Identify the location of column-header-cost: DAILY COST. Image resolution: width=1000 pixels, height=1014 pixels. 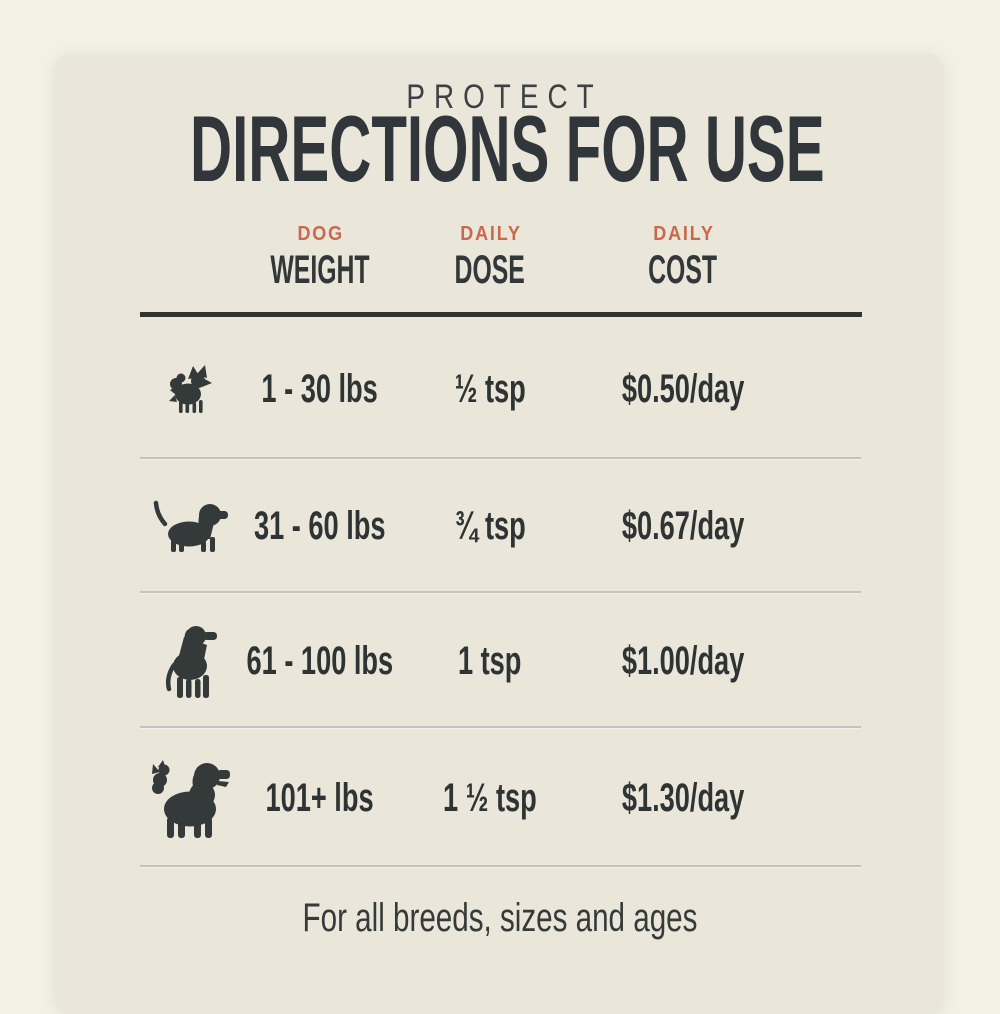
(683, 257).